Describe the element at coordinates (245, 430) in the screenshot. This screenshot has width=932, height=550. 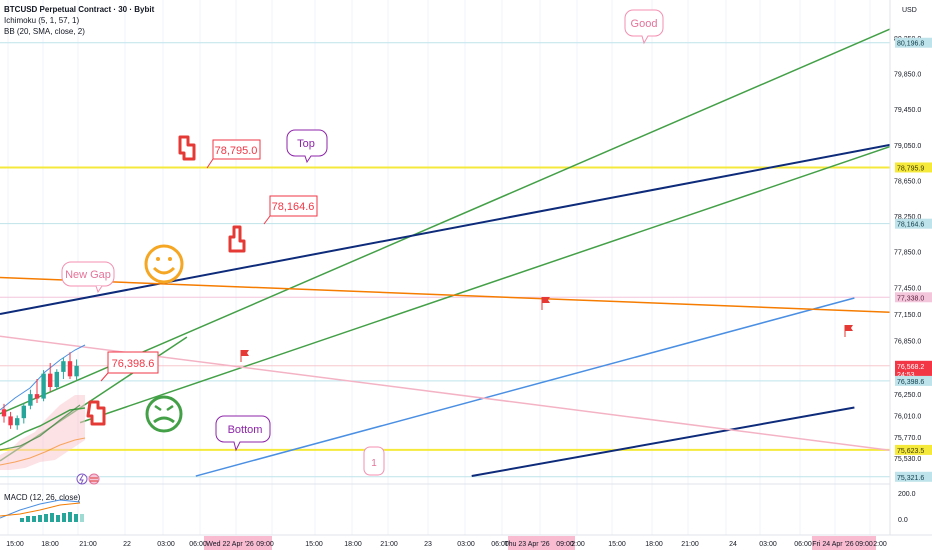
I see `bottom-label: Bottom` at that location.